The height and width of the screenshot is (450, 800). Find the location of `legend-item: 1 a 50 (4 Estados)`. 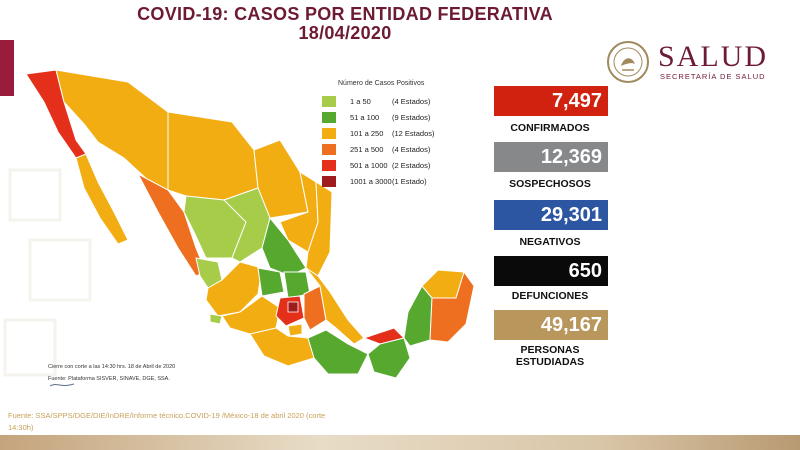

legend-item: 1 a 50 (4 Estados) is located at coordinates (402, 101).